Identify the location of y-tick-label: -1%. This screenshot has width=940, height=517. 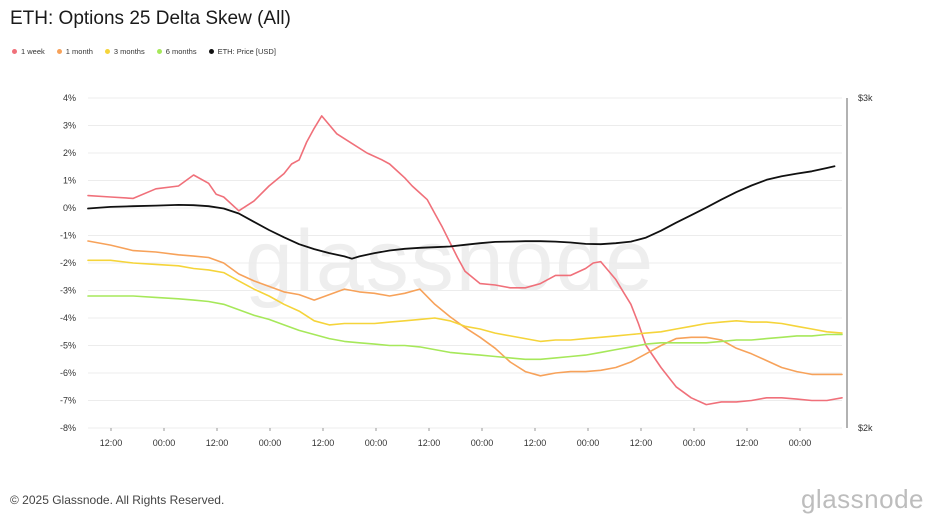
(68, 236).